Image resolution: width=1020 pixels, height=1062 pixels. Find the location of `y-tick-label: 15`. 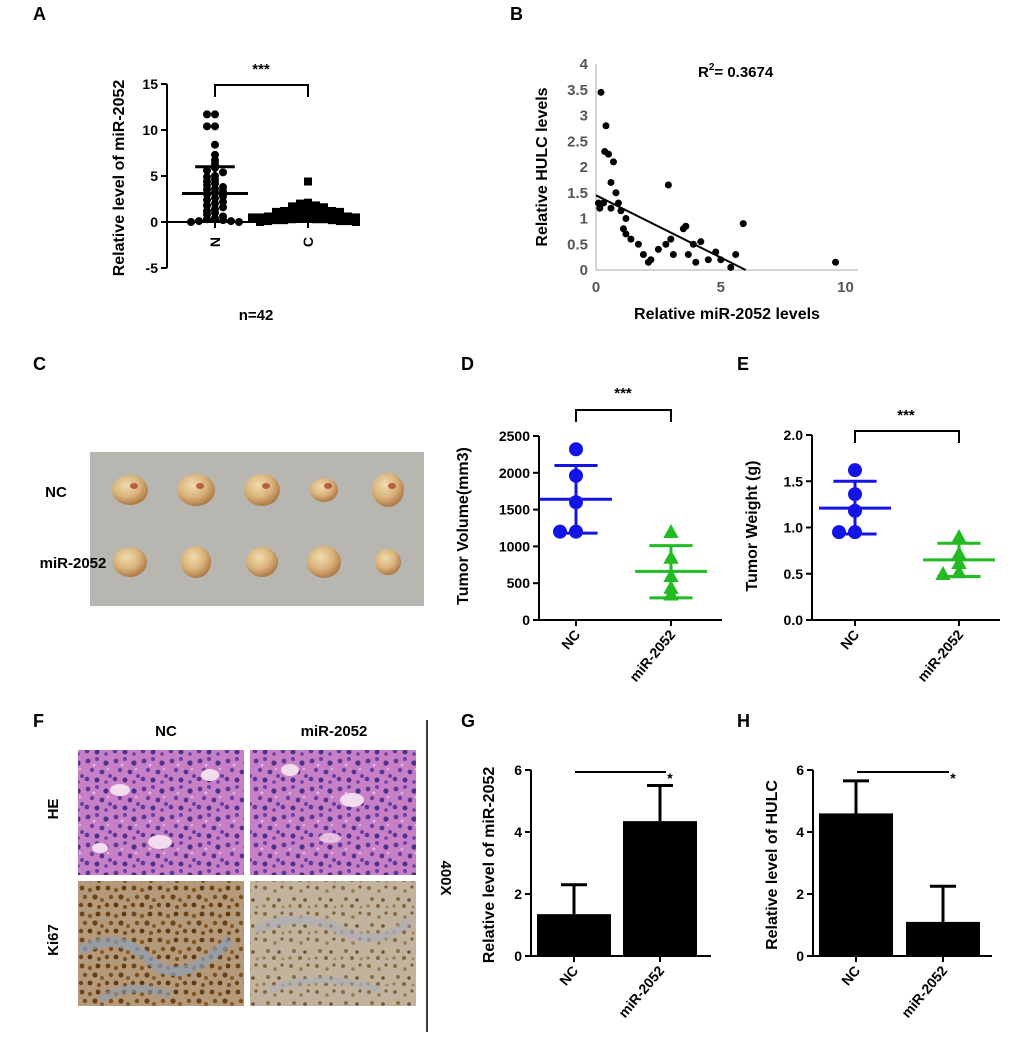

y-tick-label: 15 is located at coordinates (150, 84).